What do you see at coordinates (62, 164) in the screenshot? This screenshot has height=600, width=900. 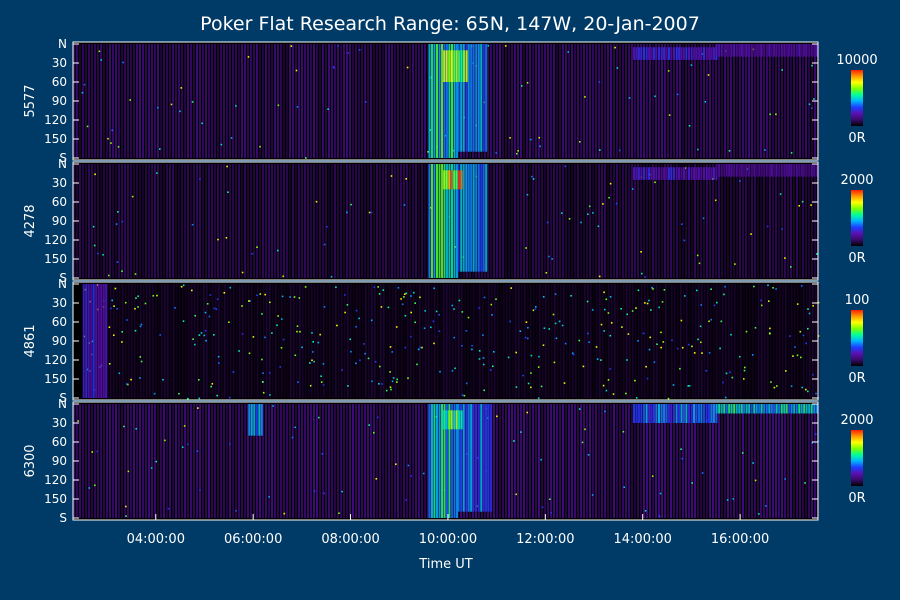 I see `y-tick-label: N` at bounding box center [62, 164].